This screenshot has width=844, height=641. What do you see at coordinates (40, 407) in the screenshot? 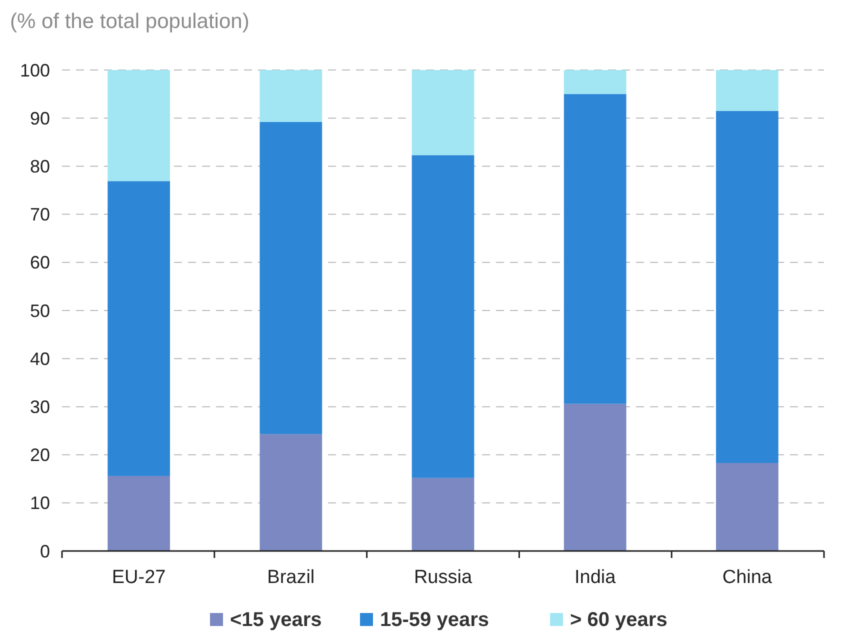
I see `y-tick-label: 30` at bounding box center [40, 407].